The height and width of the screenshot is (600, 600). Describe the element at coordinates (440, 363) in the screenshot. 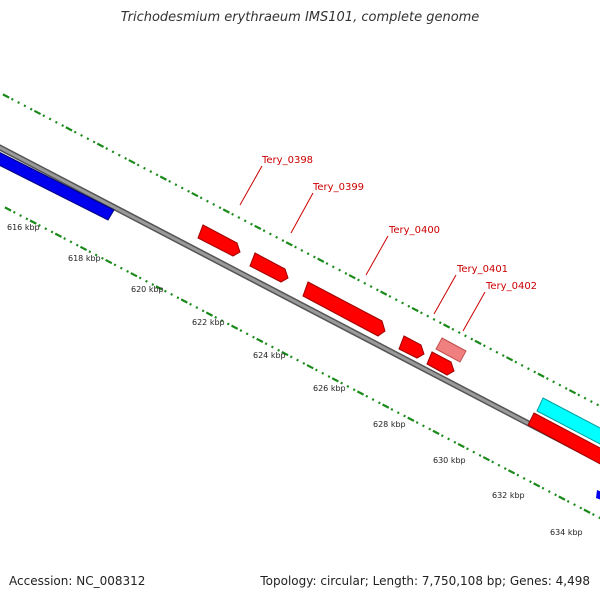

I see `gene-tery-0401b` at that location.